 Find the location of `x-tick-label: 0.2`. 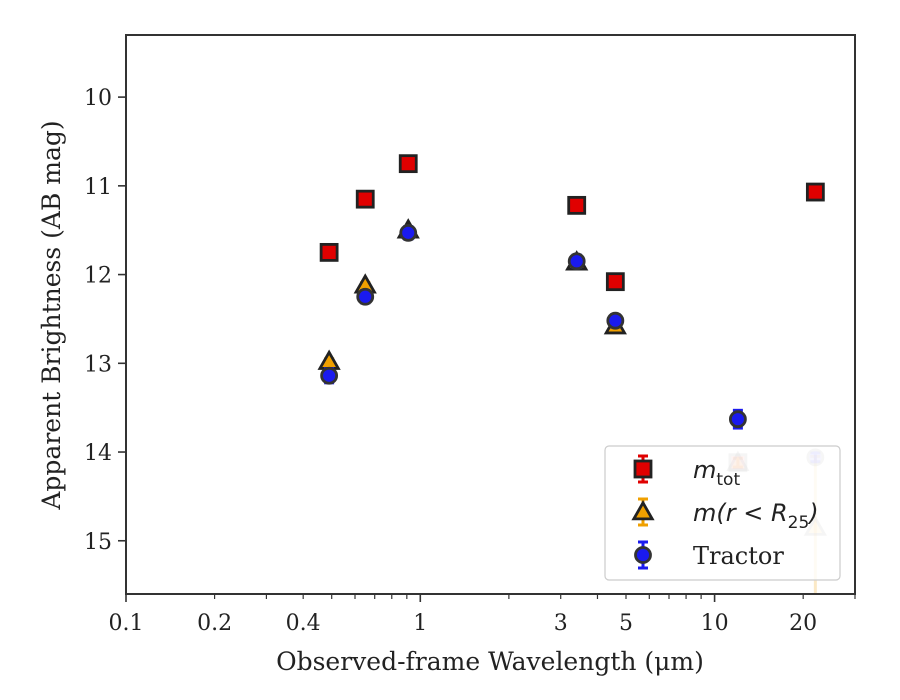

x-tick-label: 0.2 is located at coordinates (214, 623).